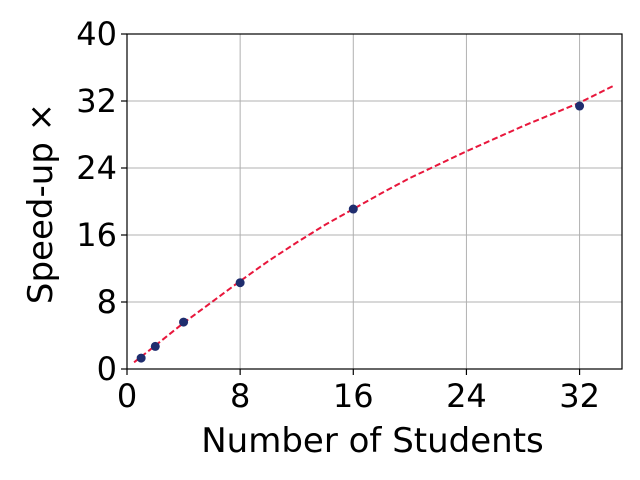  What do you see at coordinates (101, 201) in the screenshot?
I see `y-ticks: 0 8 16 24 32 40` at bounding box center [101, 201].